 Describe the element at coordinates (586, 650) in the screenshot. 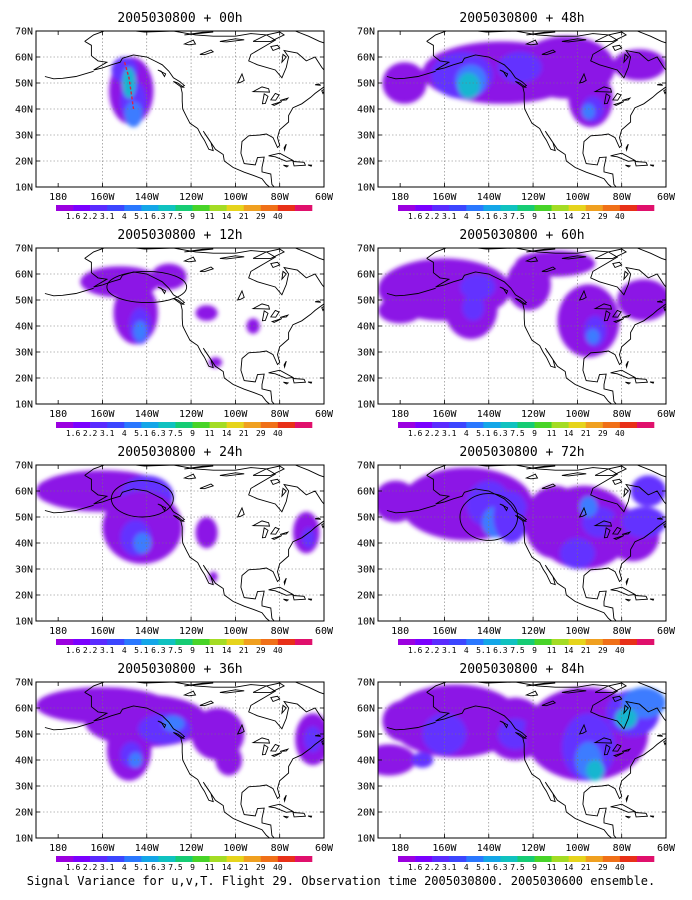

I see `colorbar-label: 21` at that location.